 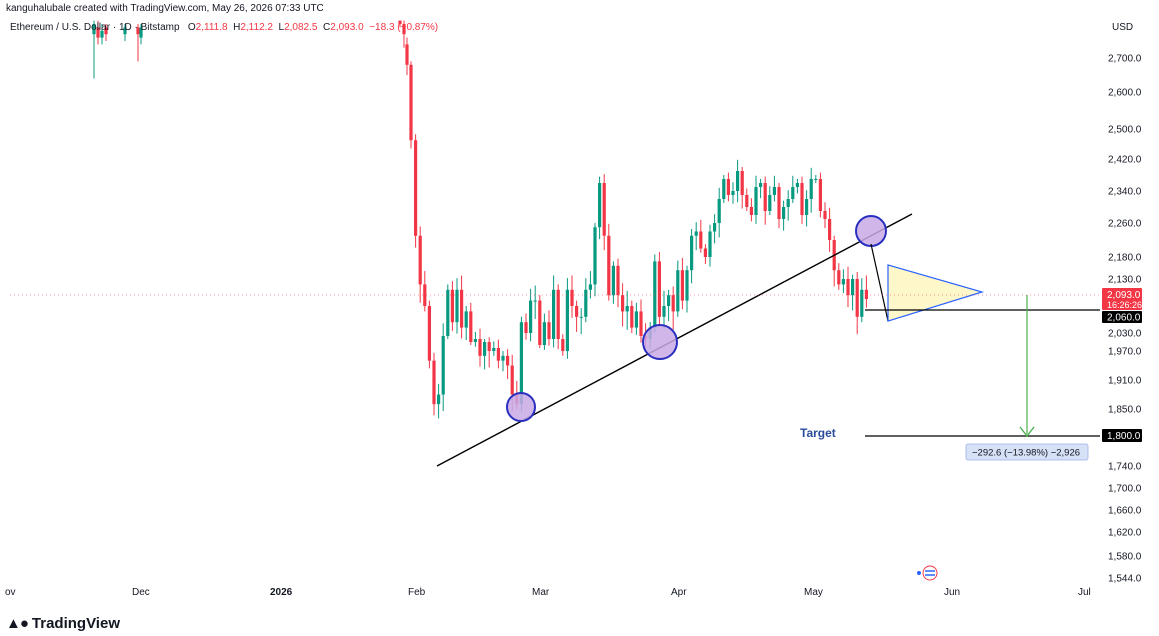 What do you see at coordinates (1125, 352) in the screenshot?
I see `price-tick-label: 1,970.0` at bounding box center [1125, 352].